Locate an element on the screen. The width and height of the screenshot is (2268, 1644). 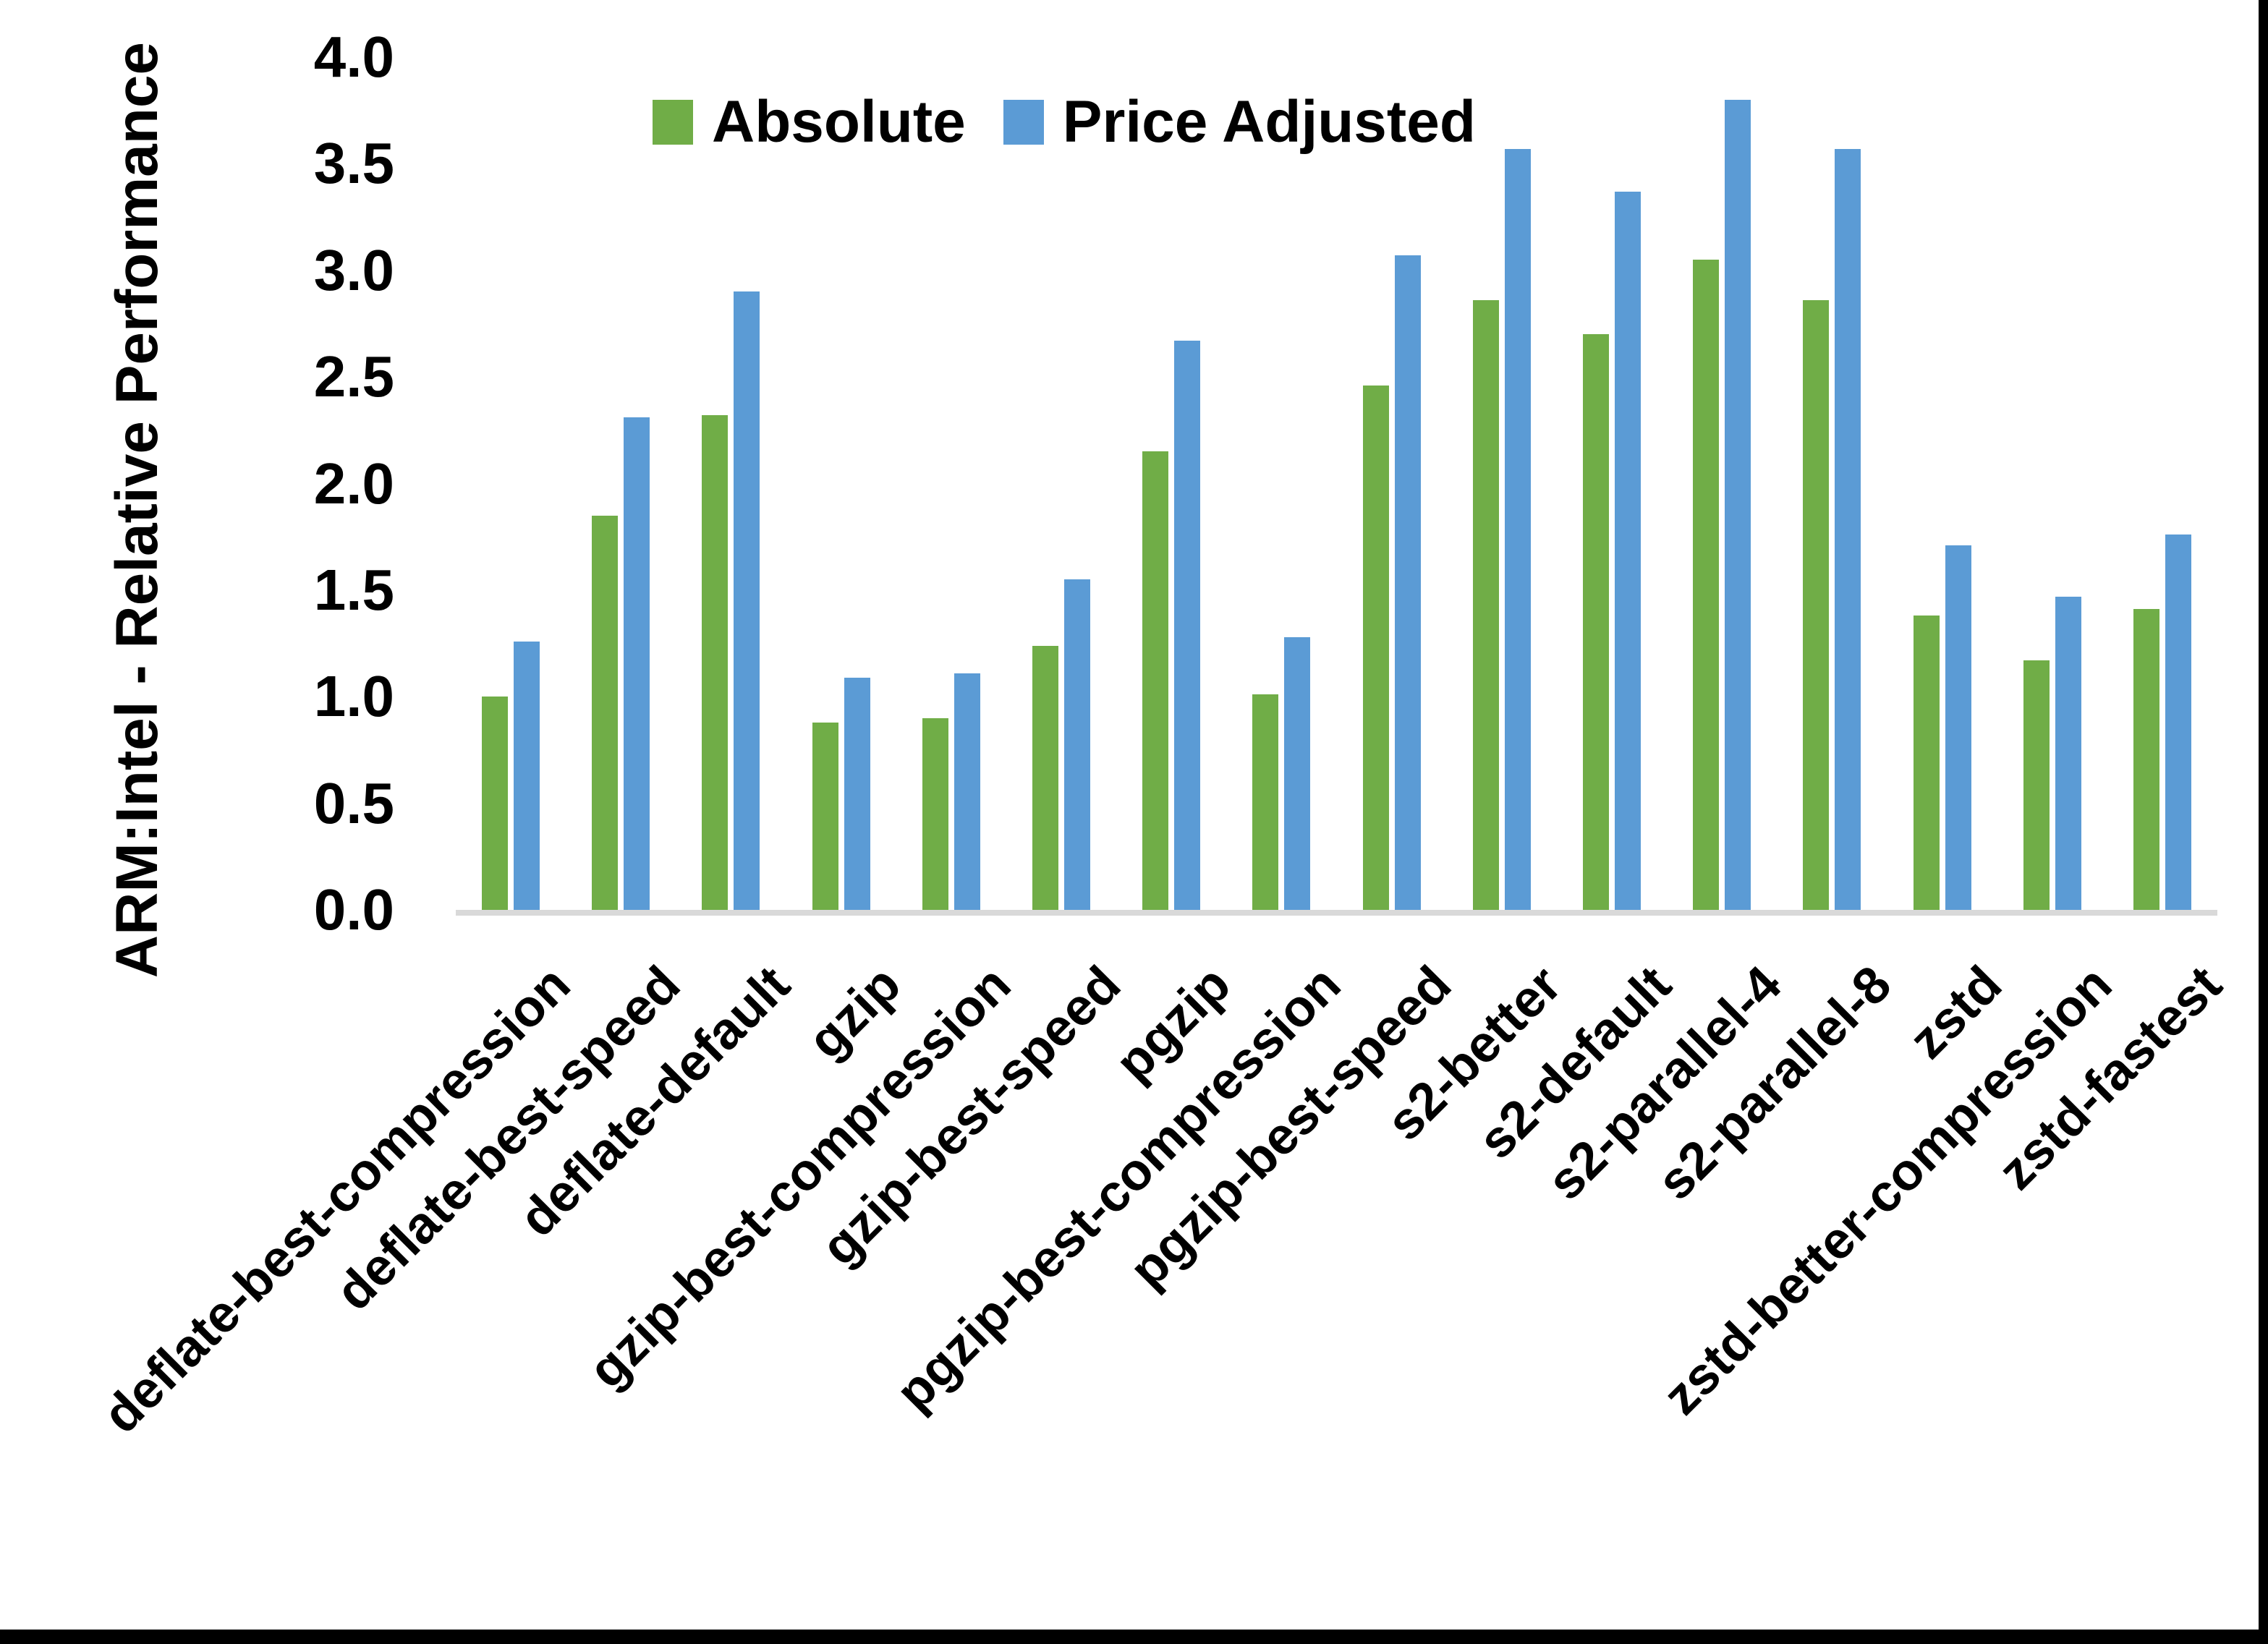
bar-group-zstd-fastest is located at coordinates (2162, 483).